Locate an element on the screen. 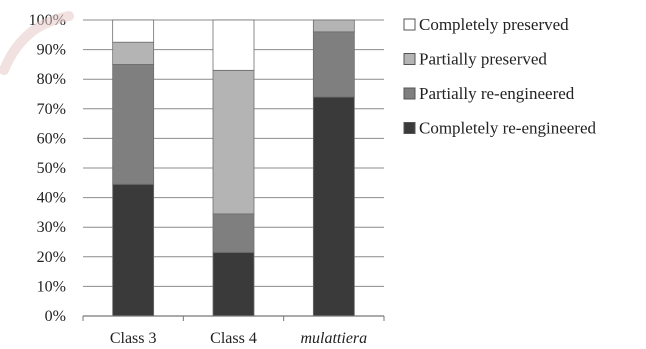 The height and width of the screenshot is (349, 646). y-tick-label: 60% is located at coordinates (51, 138).